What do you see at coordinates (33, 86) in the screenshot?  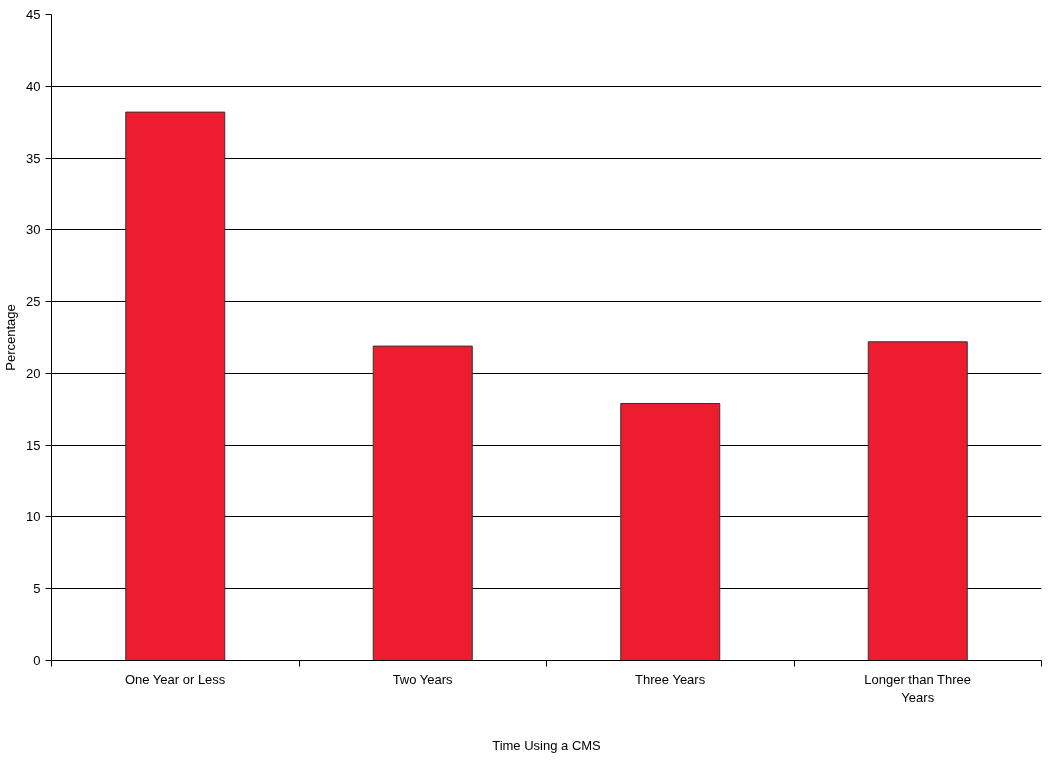 I see `y-tick-label: 40` at bounding box center [33, 86].